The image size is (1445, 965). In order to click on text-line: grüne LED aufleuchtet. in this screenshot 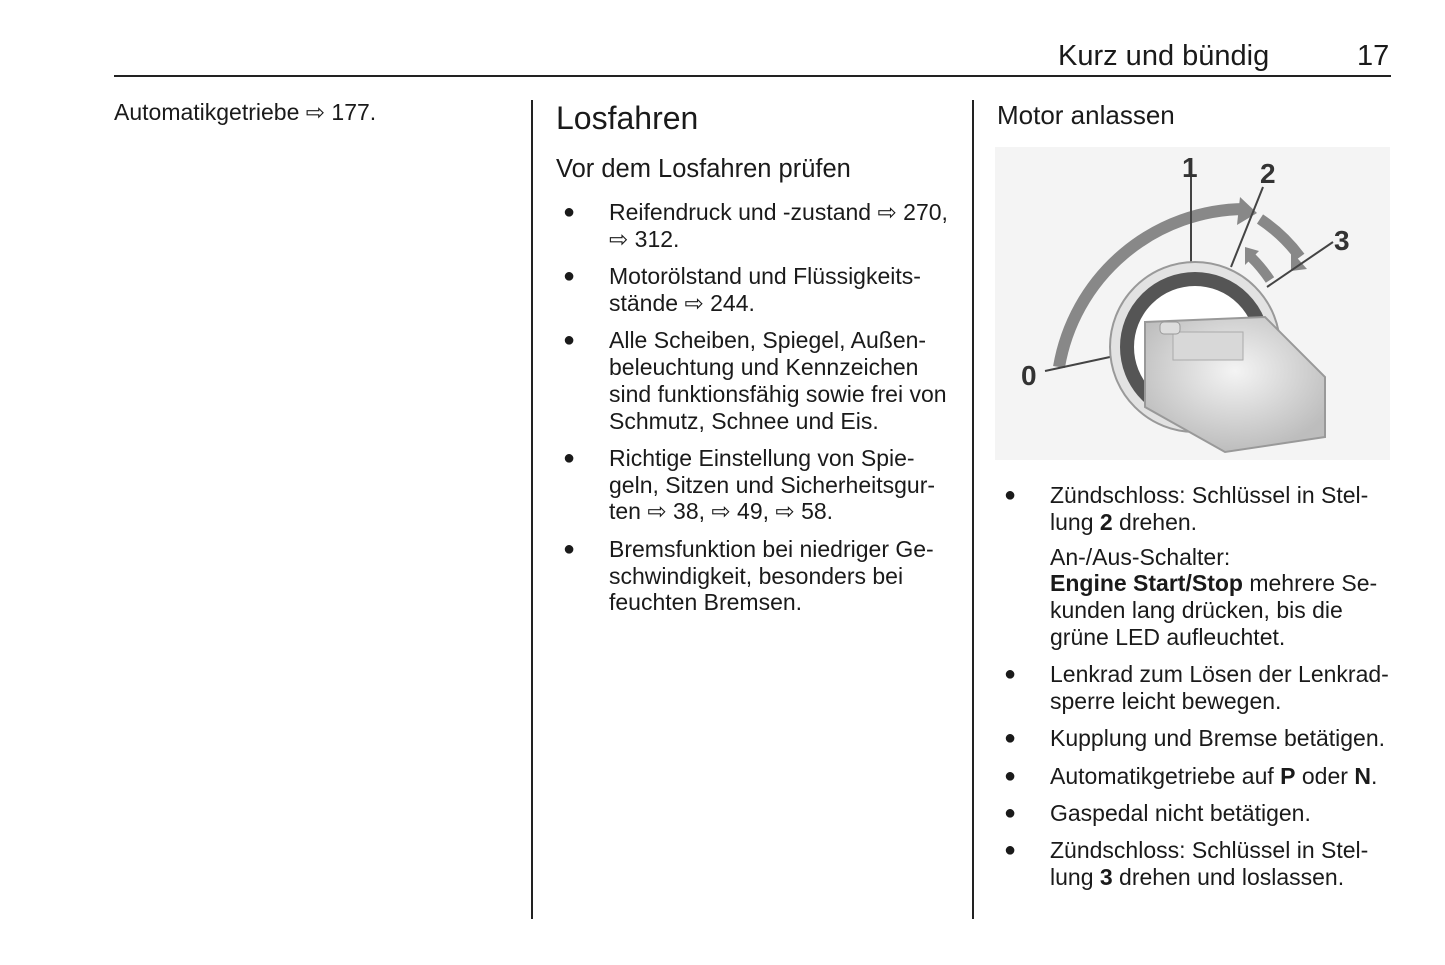, I will do `click(1219, 637)`.